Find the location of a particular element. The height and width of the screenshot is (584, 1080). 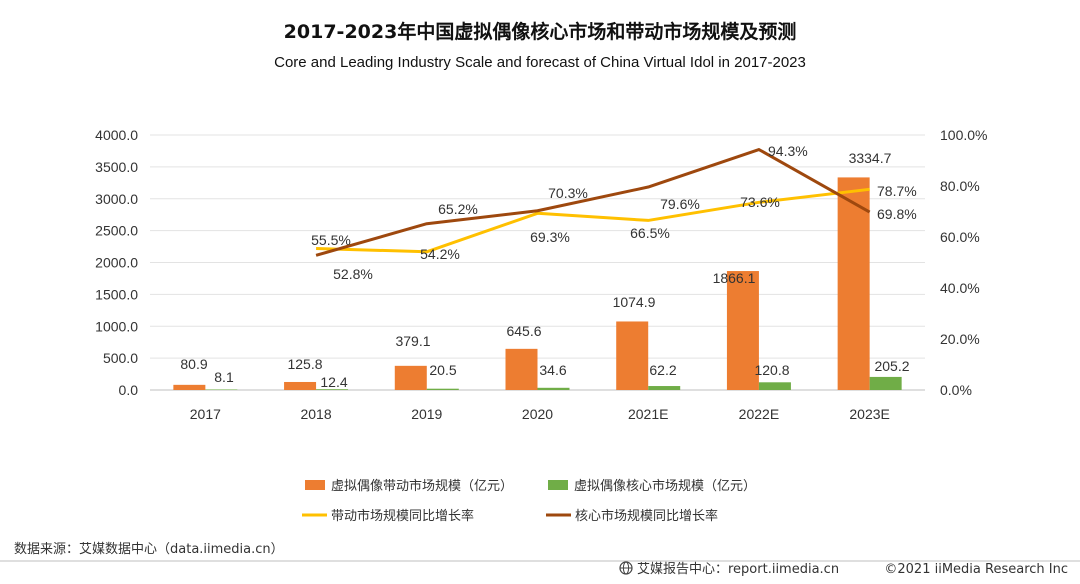

data-label-leading-market: 645.6 is located at coordinates (523, 331).